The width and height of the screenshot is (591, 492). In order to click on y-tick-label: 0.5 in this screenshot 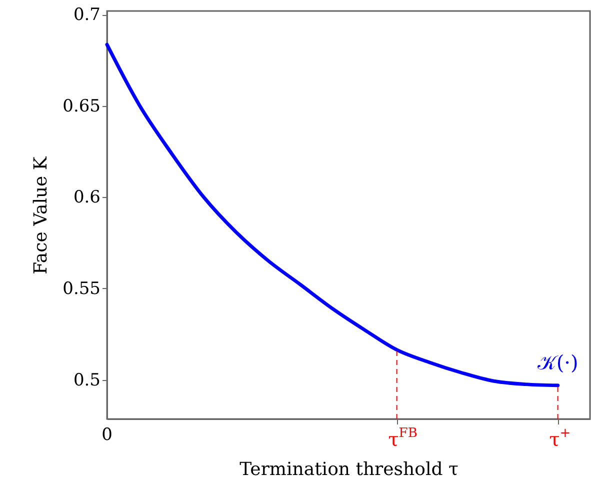, I will do `click(86, 380)`.